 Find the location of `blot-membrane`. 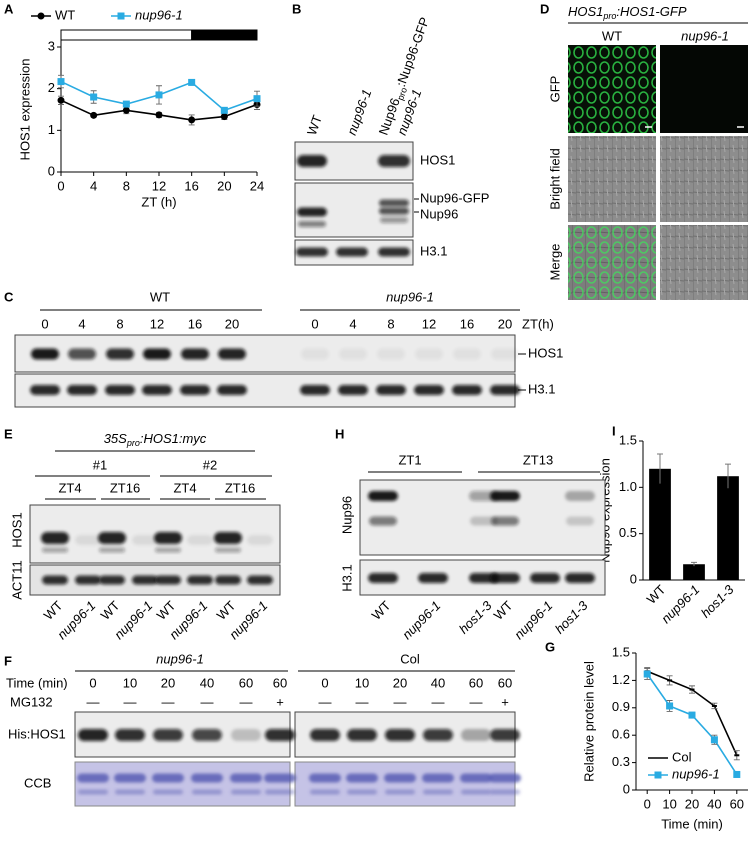

blot-membrane is located at coordinates (155, 534).